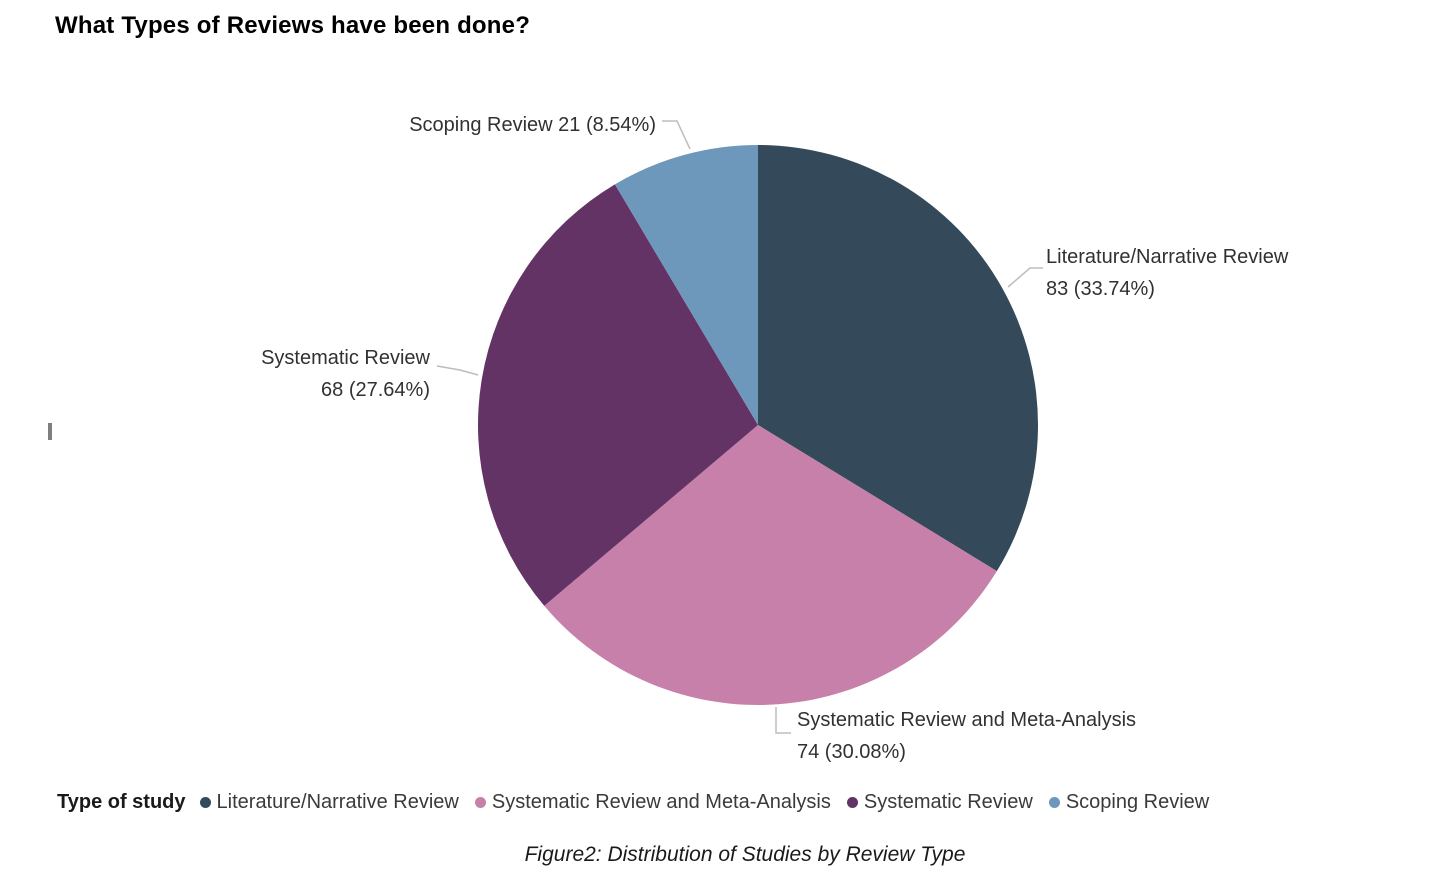 This screenshot has width=1446, height=891. Describe the element at coordinates (293, 25) in the screenshot. I see `page-title: What Types of Reviews have been done?` at that location.